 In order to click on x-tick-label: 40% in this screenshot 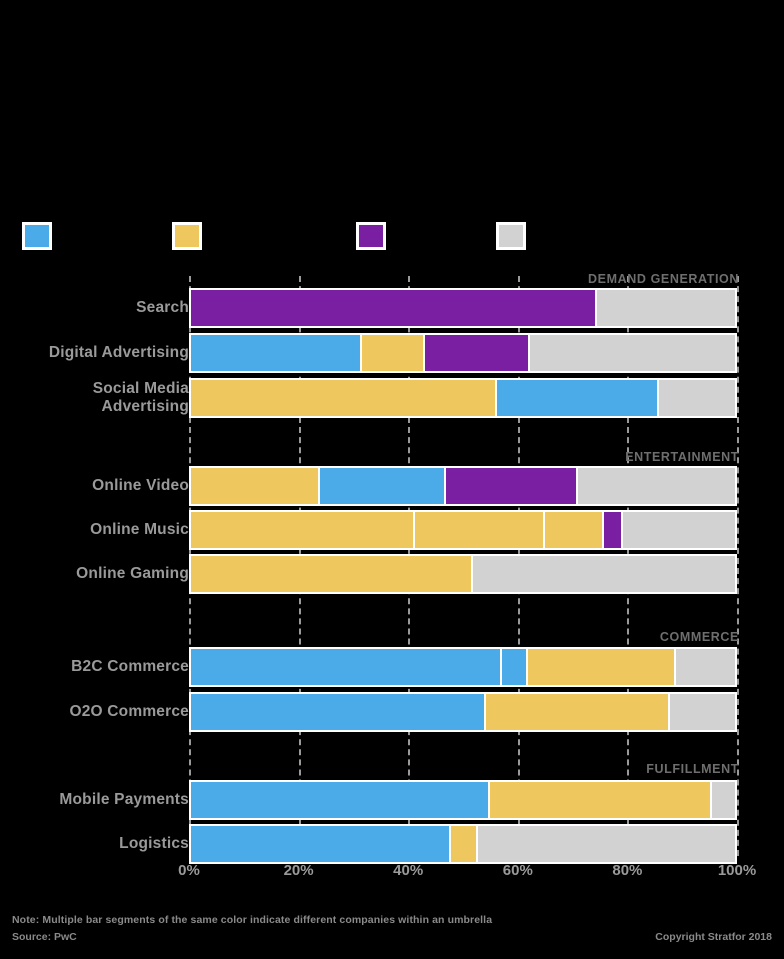, I will do `click(408, 870)`.